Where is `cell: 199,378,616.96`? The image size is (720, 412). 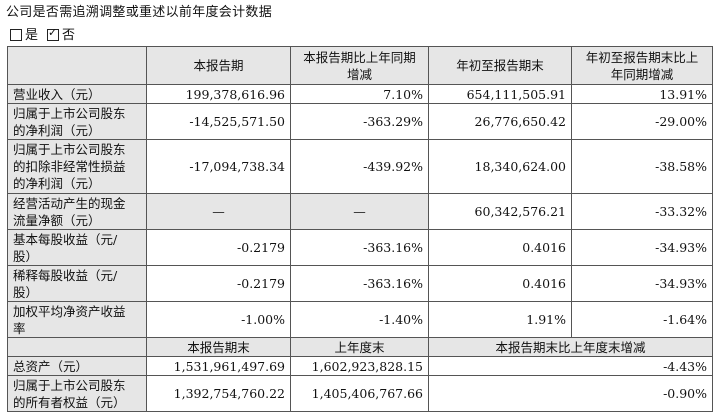 cell: 199,378,616.96 is located at coordinates (218, 94).